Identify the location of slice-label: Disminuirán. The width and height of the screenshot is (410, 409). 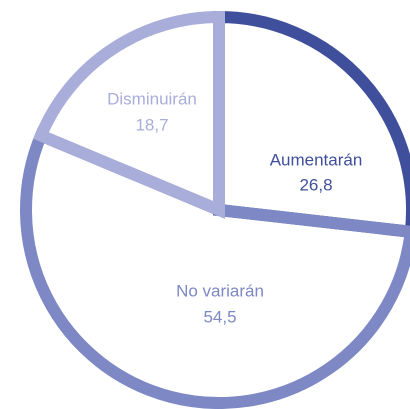
(152, 98).